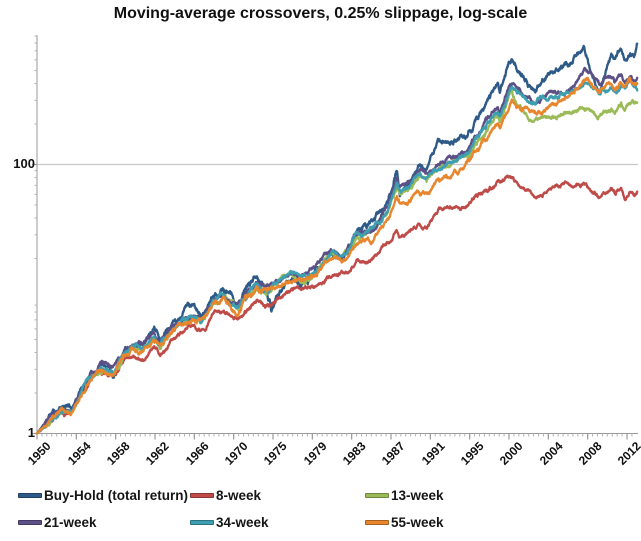 The width and height of the screenshot is (641, 541). Describe the element at coordinates (31, 432) in the screenshot. I see `y-axis-tick-label-1: 1` at that location.